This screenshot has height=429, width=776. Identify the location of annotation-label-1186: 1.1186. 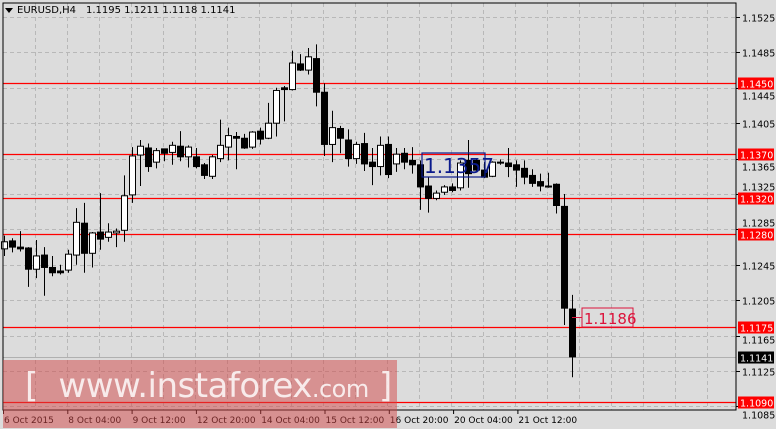
(610, 319).